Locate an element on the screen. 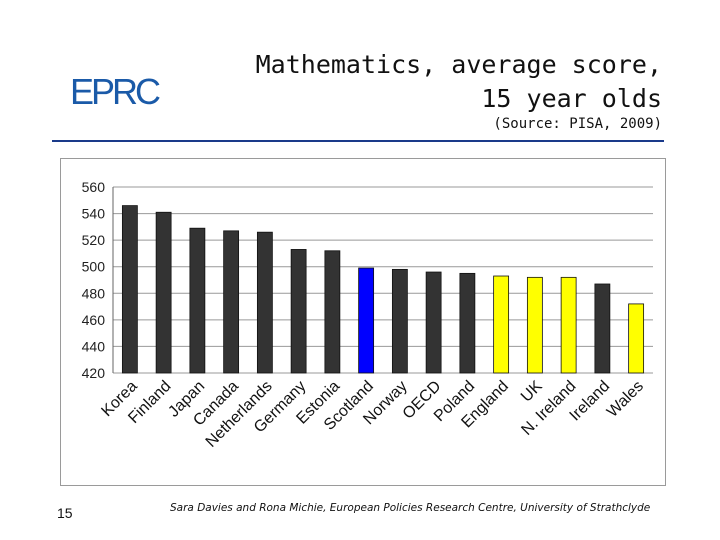 The image size is (720, 540). bar-wales is located at coordinates (636, 338).